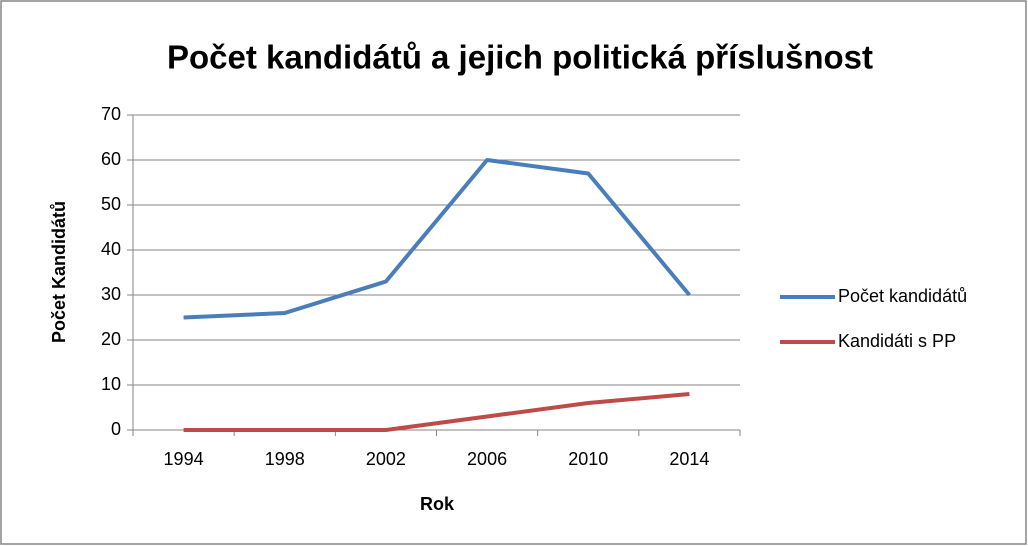 Image resolution: width=1028 pixels, height=546 pixels. I want to click on y-tick-label: 40, so click(111, 249).